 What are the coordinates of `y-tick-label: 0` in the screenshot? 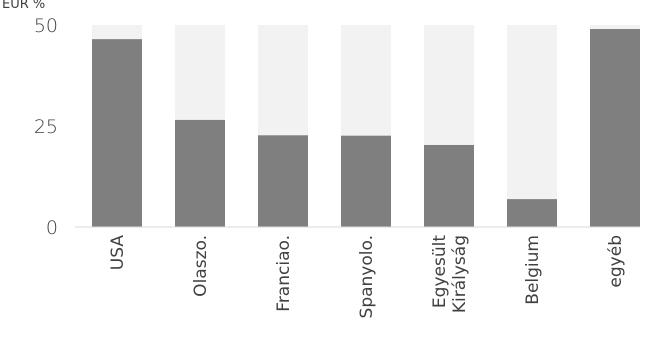 It's located at (52, 228).